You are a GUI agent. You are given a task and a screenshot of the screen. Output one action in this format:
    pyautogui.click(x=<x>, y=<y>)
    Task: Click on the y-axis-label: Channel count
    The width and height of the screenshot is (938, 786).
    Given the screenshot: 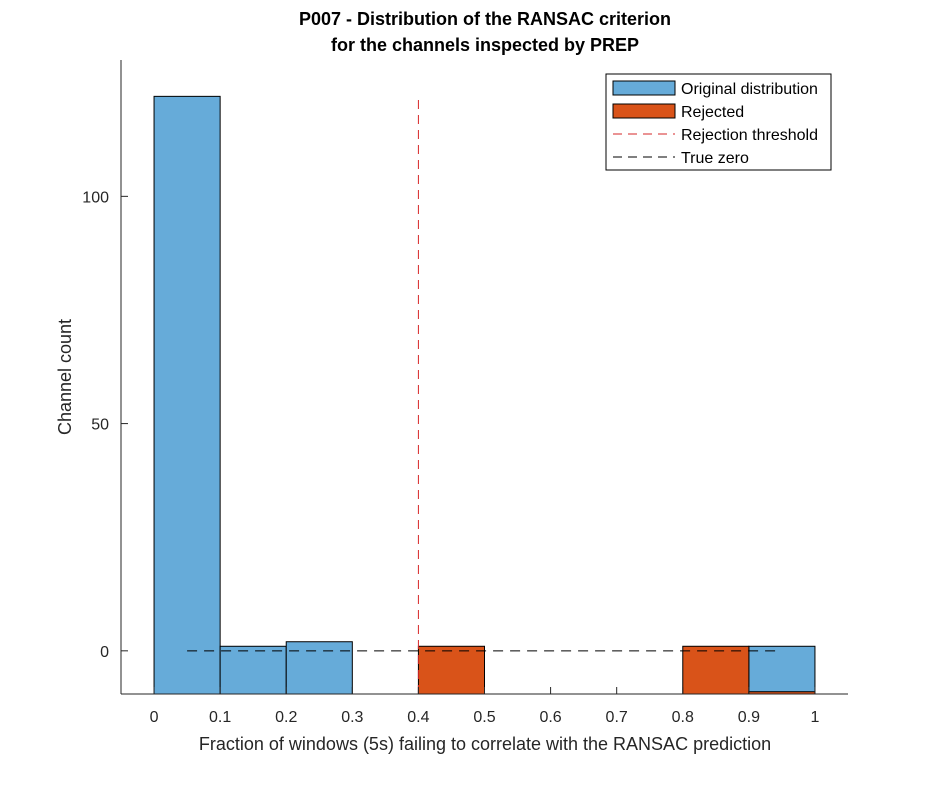 What is the action you would take?
    pyautogui.click(x=65, y=377)
    